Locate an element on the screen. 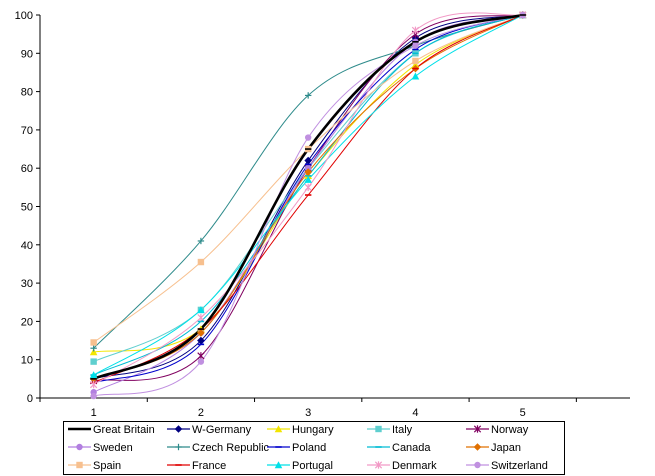 Image resolution: width=655 pixels, height=476 pixels. legend-item-w-germany: W-Germany is located at coordinates (209, 430).